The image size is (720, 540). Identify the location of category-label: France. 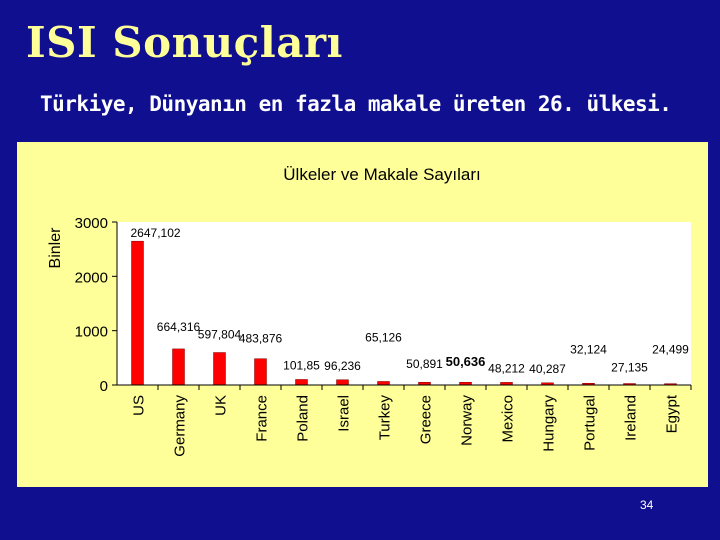
(262, 418).